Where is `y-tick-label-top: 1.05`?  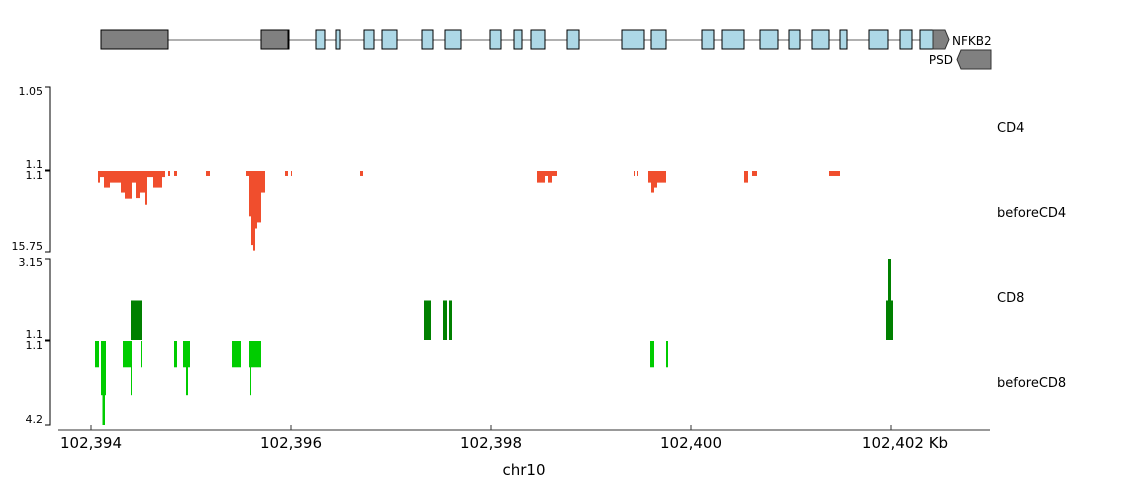 y-tick-label-top: 1.05 is located at coordinates (31, 91).